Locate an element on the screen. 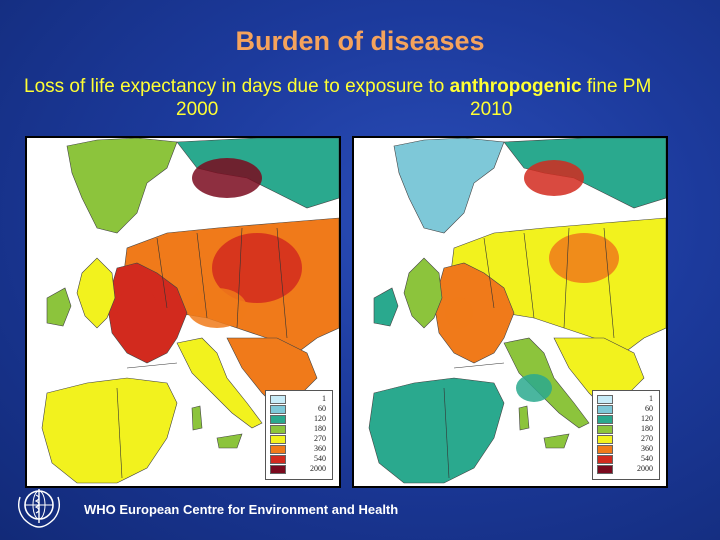  who-logo-icon is located at coordinates (39, 508).